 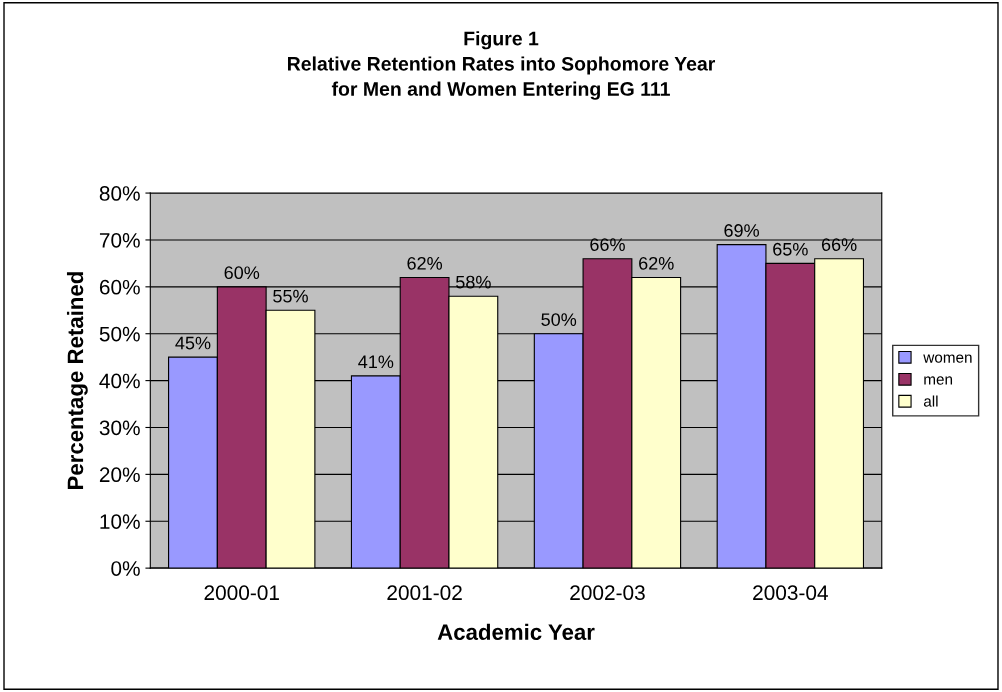 What do you see at coordinates (607, 593) in the screenshot?
I see `x-tick-label: 2002-03` at bounding box center [607, 593].